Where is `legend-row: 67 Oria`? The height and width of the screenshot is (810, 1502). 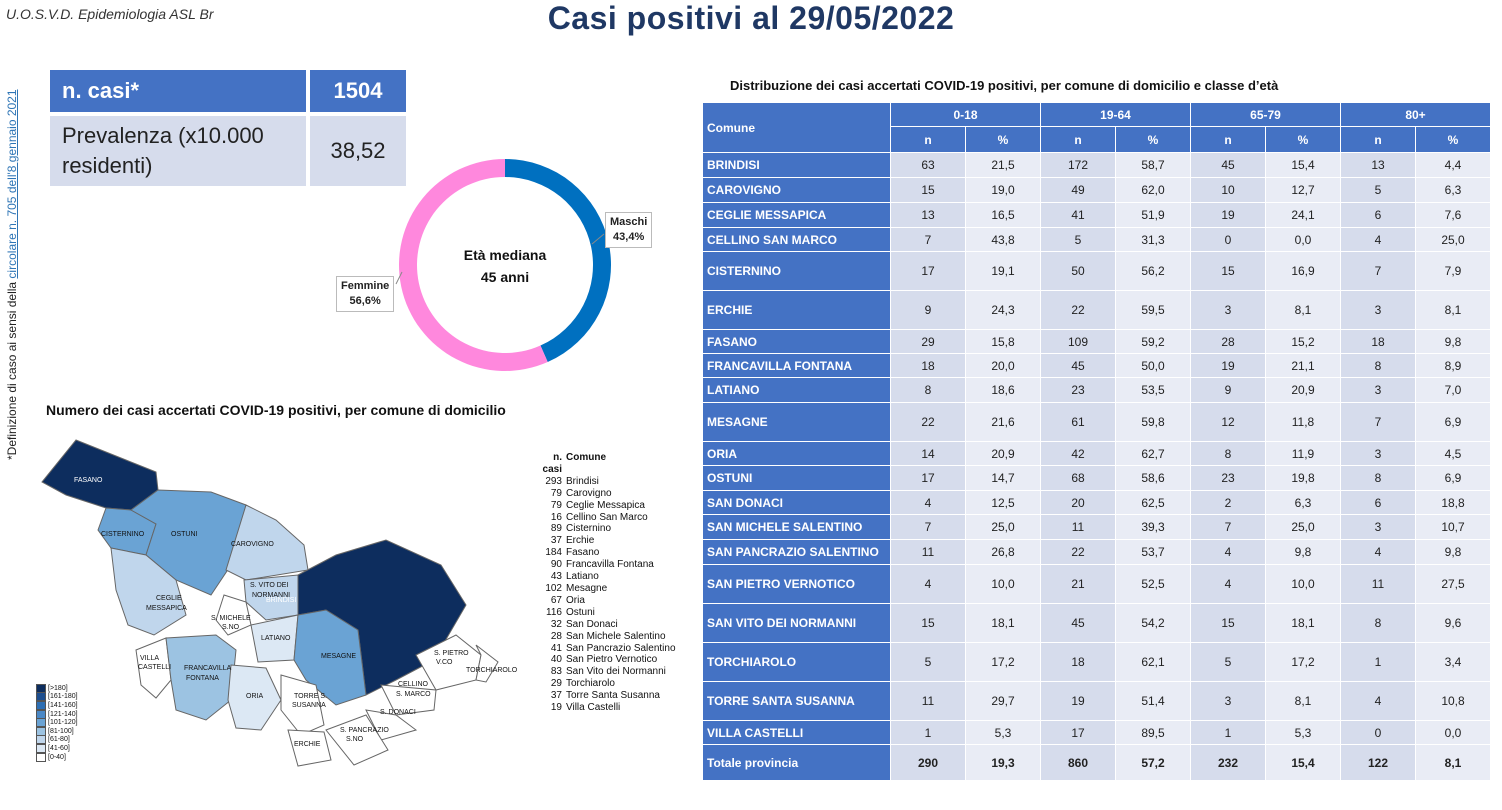
legend-row: 67 Oria is located at coordinates (604, 601).